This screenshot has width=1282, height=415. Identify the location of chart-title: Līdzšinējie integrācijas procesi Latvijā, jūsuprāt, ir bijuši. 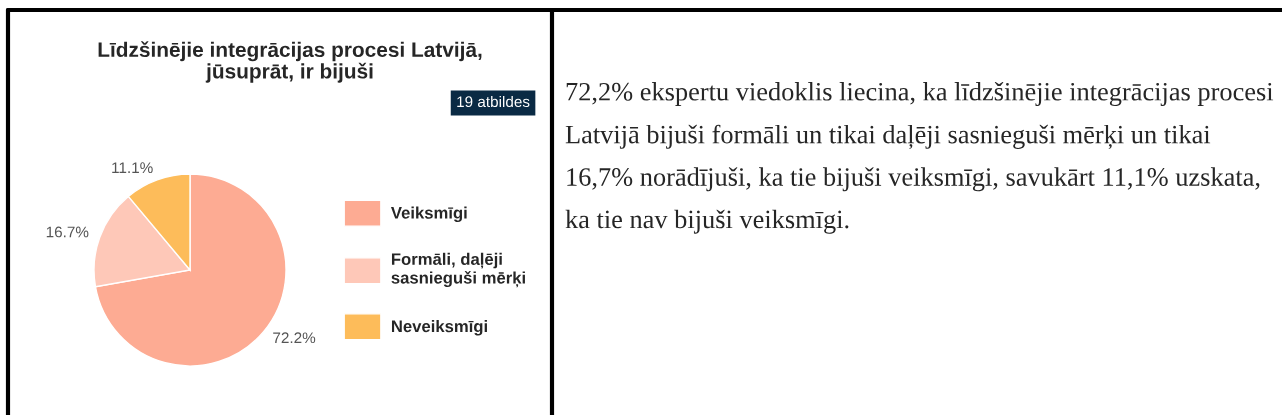
(290, 62).